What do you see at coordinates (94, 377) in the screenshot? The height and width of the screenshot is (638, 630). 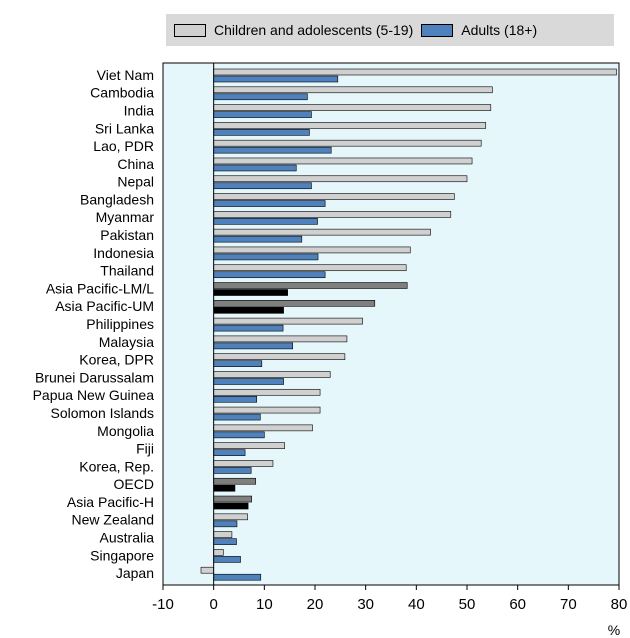 I see `category-label: Brunei Darussalam` at bounding box center [94, 377].